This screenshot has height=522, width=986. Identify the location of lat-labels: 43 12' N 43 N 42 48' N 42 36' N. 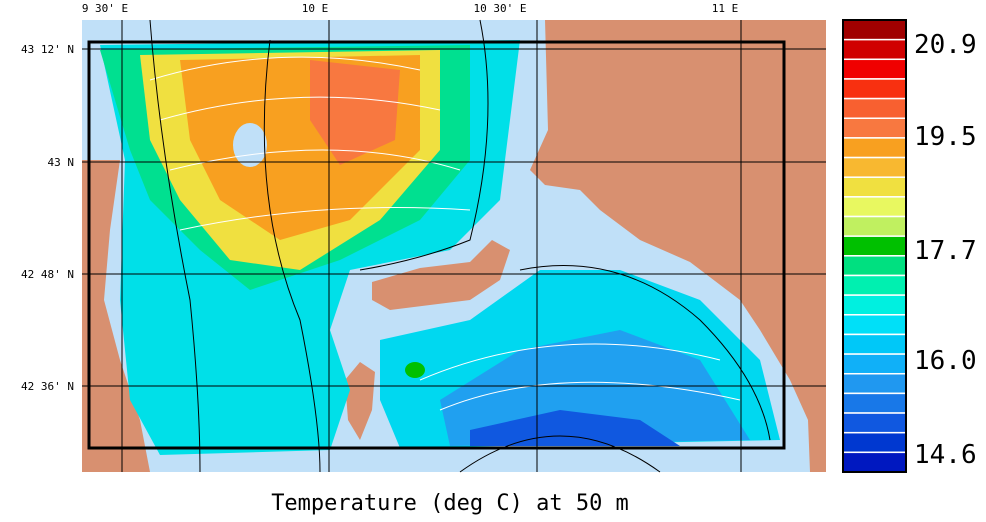
(47, 218).